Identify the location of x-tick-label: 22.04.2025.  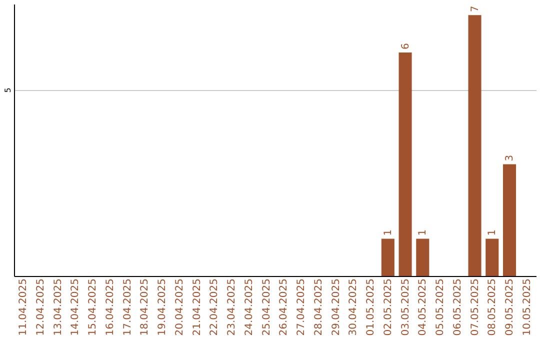
(214, 307).